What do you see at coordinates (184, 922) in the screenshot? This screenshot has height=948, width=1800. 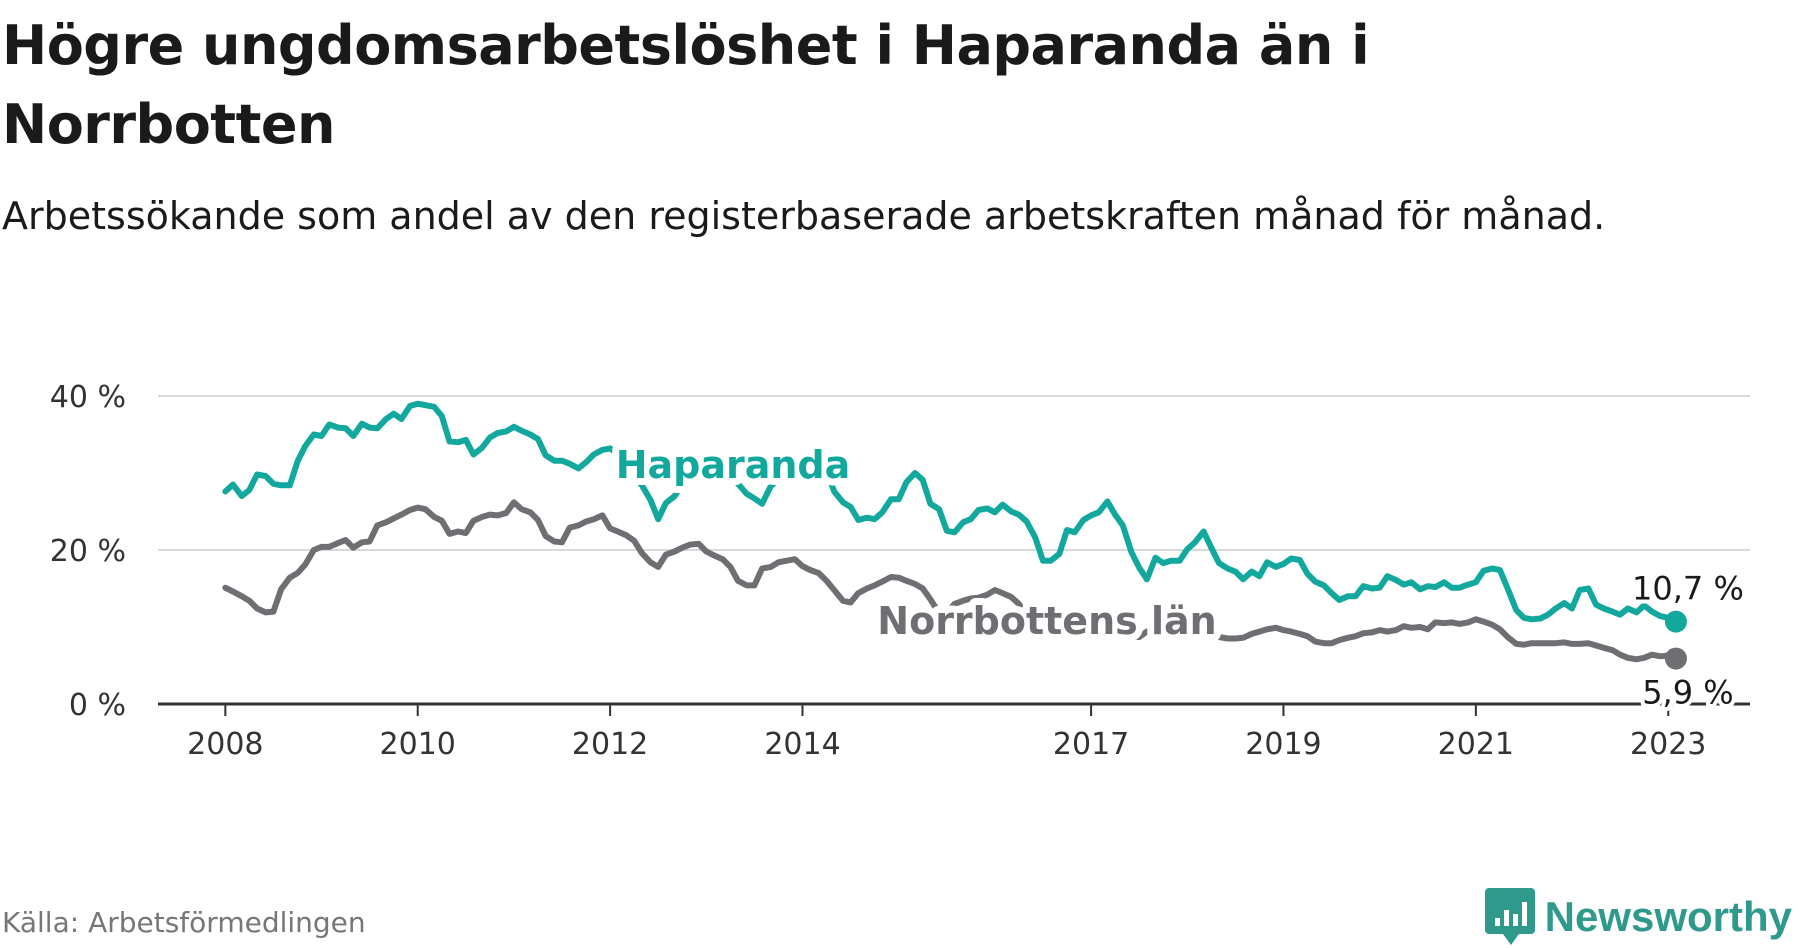 I see `source-note: Källa: Arbetsförmedlingen` at bounding box center [184, 922].